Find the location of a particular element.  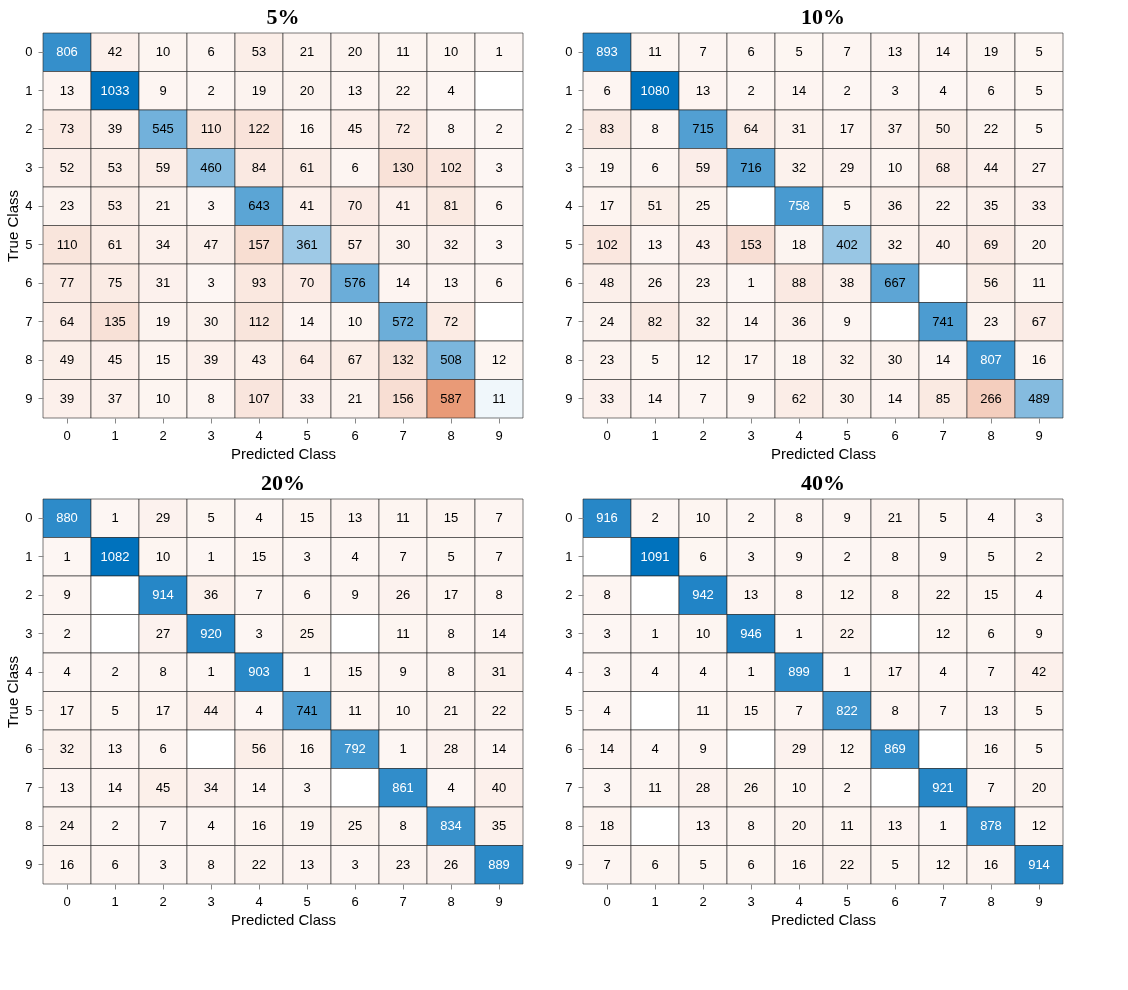

data-label: 82 is located at coordinates (655, 321).